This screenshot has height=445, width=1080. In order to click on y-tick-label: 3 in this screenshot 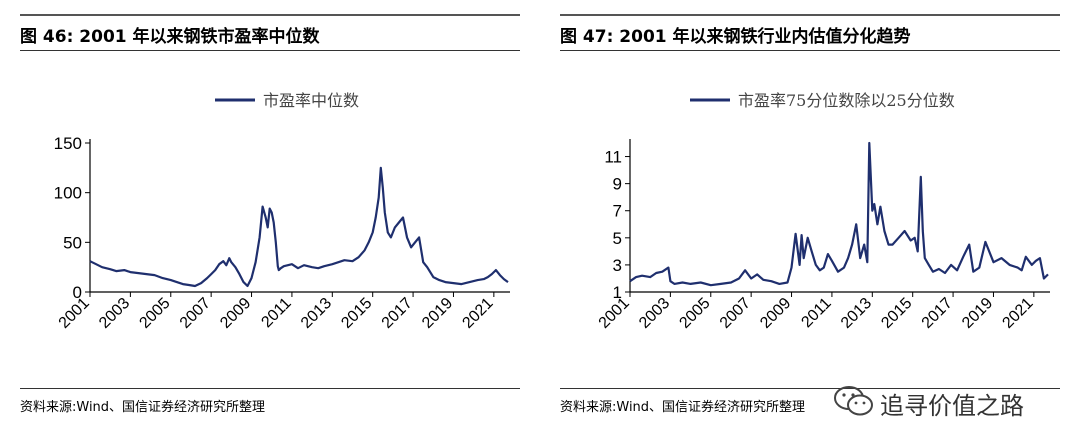, I will do `click(617, 265)`.